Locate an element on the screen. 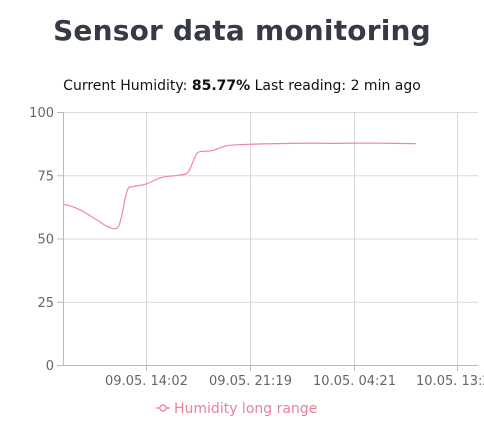  chart-legend: Humidity long range is located at coordinates (236, 409).